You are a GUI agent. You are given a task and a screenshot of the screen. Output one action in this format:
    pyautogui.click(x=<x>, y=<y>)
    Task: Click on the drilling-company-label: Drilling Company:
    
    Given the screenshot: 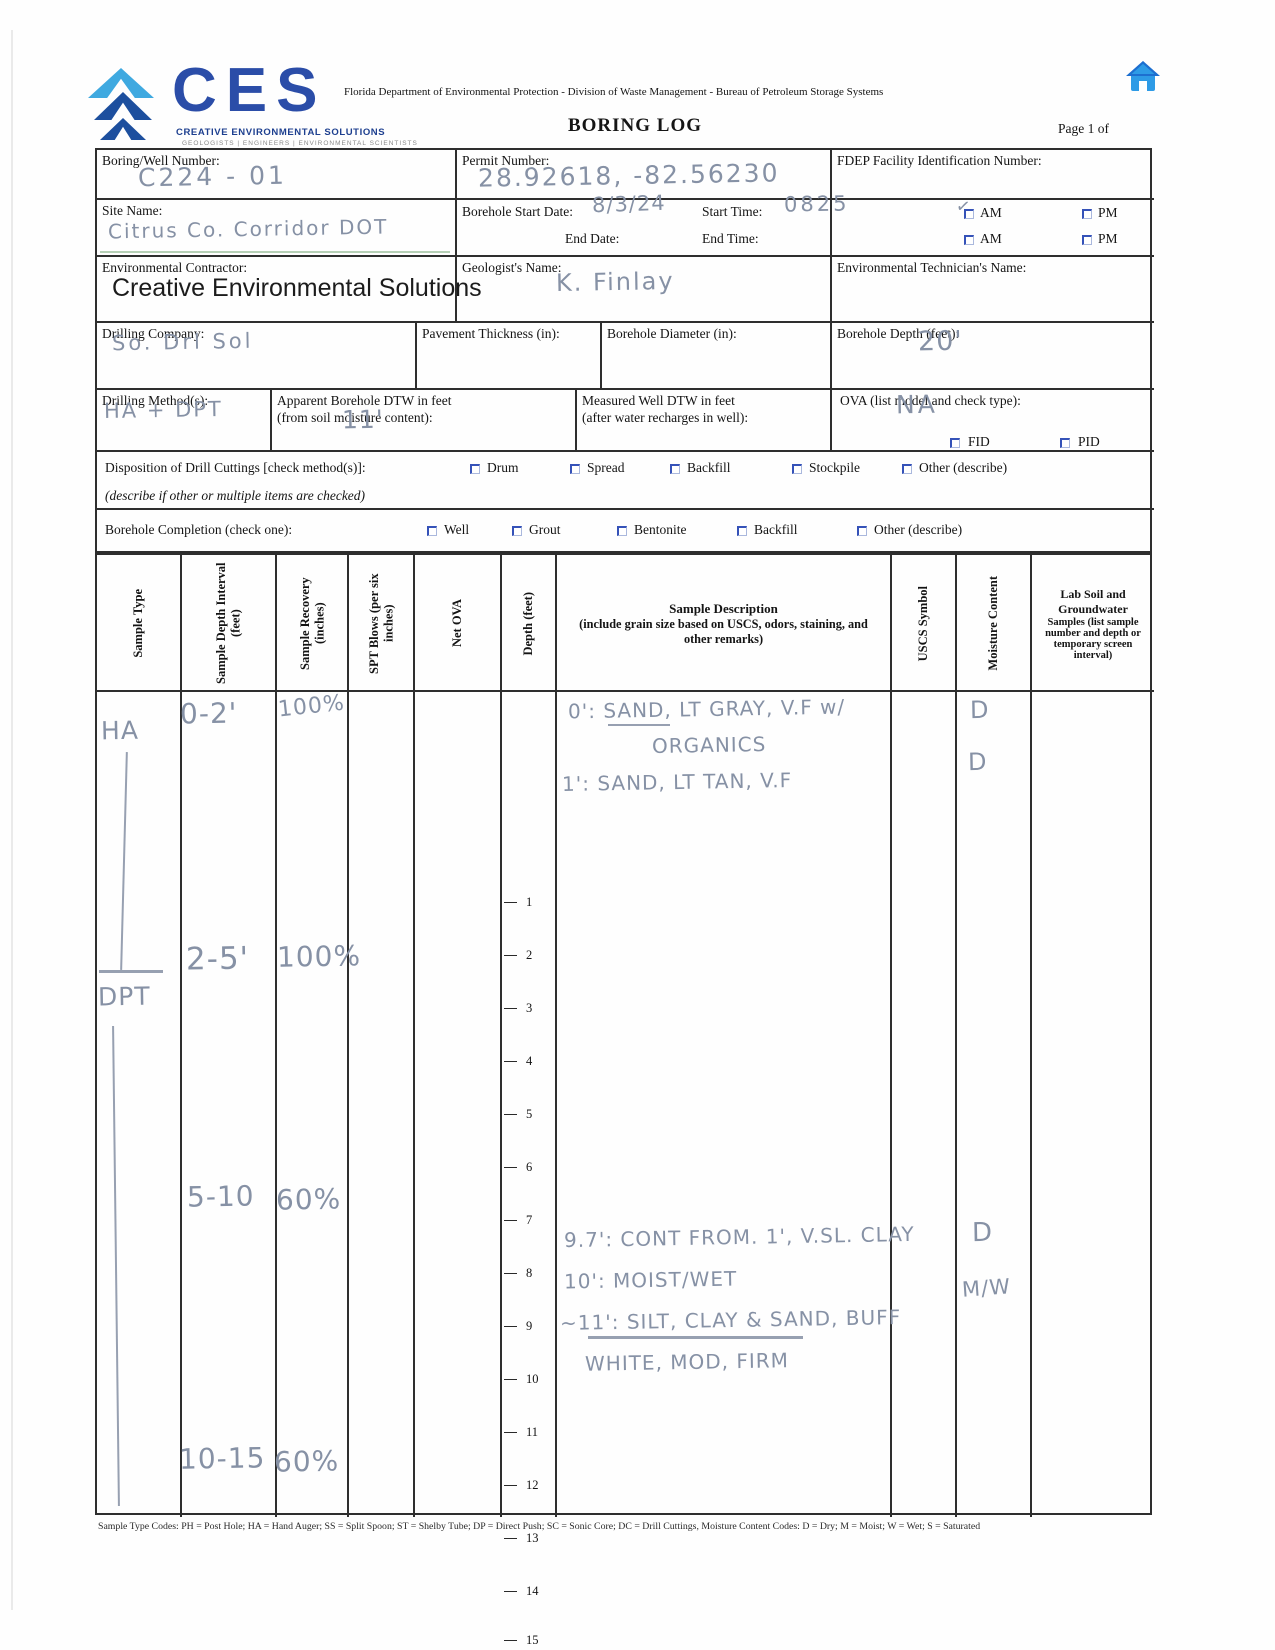 What is the action you would take?
    pyautogui.click(x=153, y=333)
    